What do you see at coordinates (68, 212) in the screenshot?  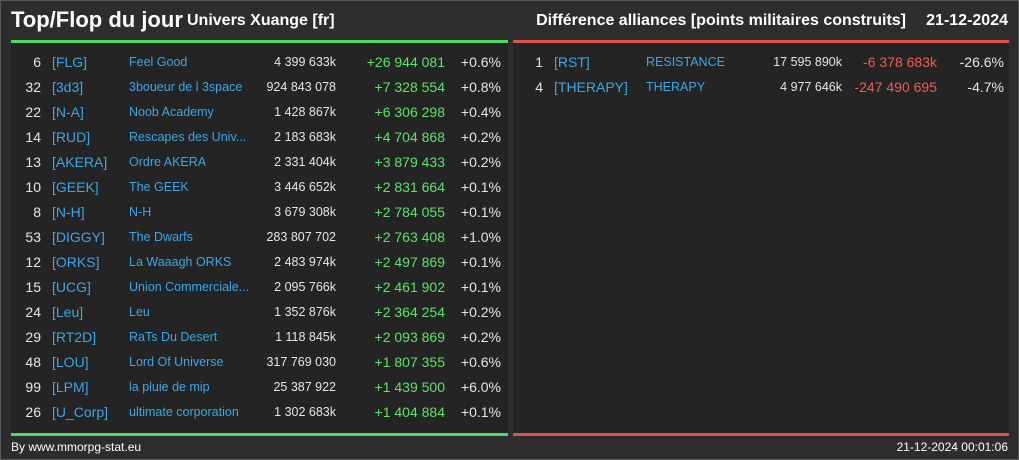 I see `alliance-tag-link: [N-H]` at bounding box center [68, 212].